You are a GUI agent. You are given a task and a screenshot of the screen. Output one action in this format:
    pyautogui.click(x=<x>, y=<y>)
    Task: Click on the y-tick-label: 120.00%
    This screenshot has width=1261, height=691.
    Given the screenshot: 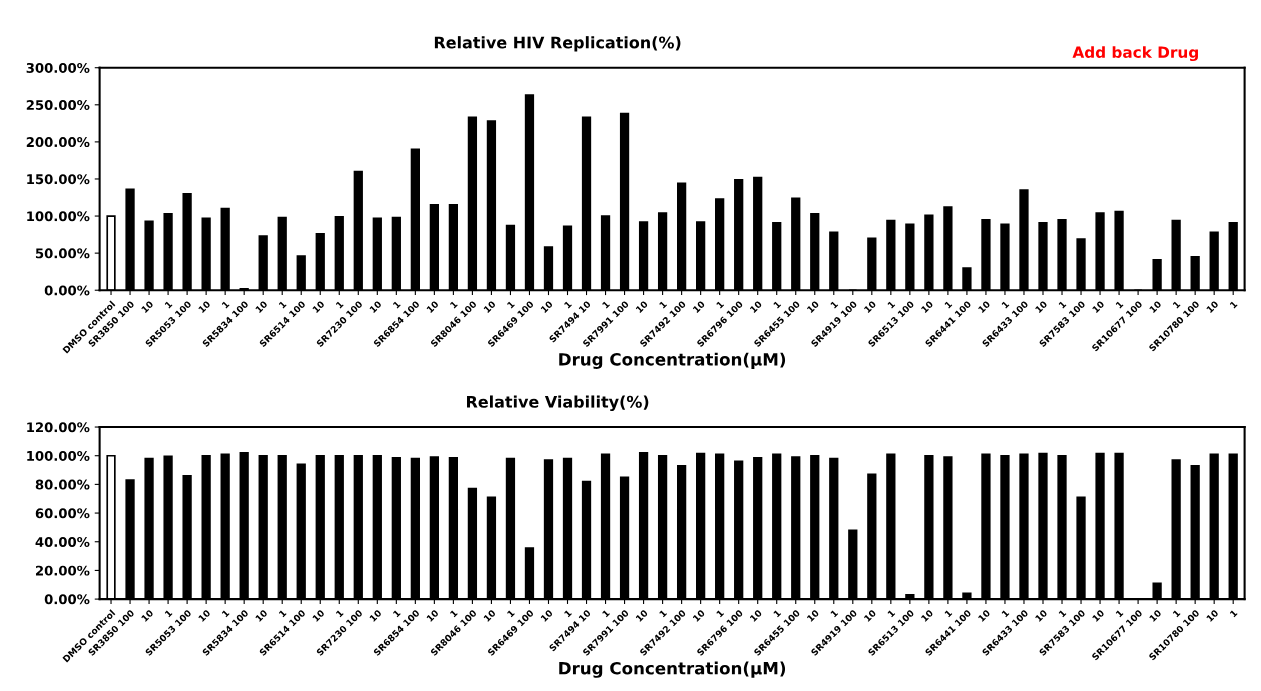 What is the action you would take?
    pyautogui.click(x=58, y=427)
    